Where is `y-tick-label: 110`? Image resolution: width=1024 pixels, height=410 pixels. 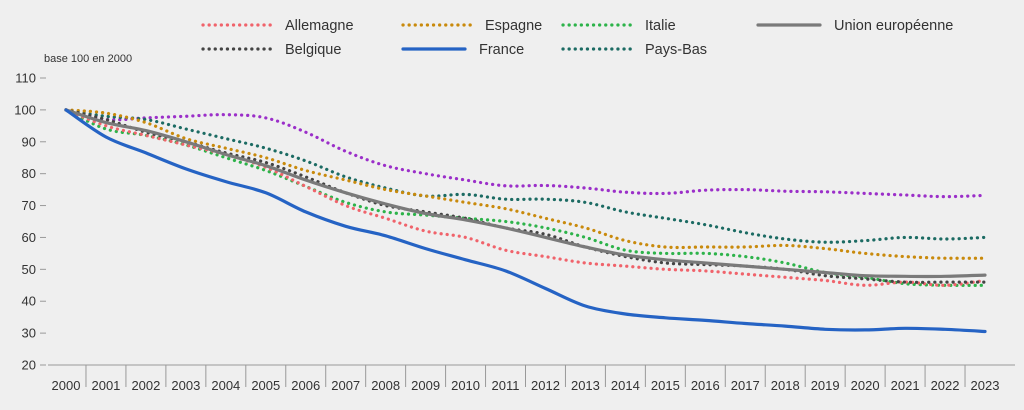
y-tick-label: 110 is located at coordinates (25, 78).